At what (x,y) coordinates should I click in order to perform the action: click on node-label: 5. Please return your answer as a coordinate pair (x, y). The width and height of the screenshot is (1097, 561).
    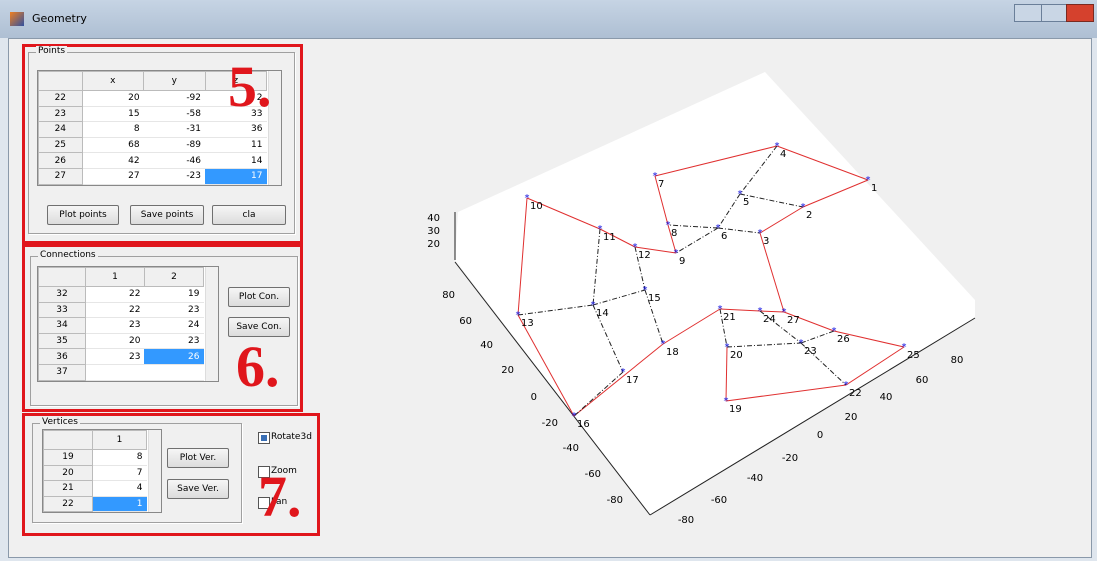
    Looking at the image, I should click on (746, 202).